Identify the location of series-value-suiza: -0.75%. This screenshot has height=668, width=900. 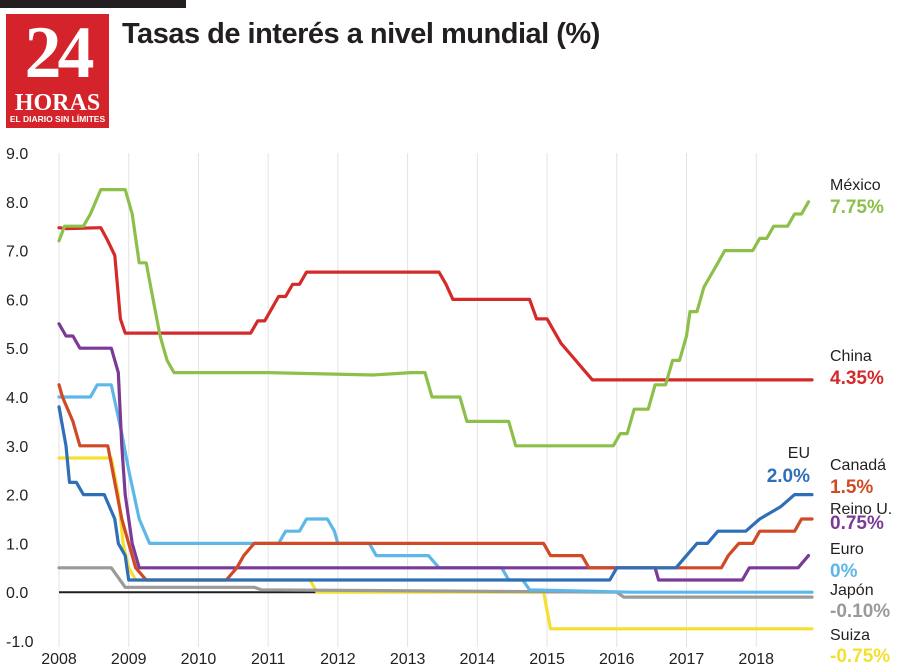
(860, 656).